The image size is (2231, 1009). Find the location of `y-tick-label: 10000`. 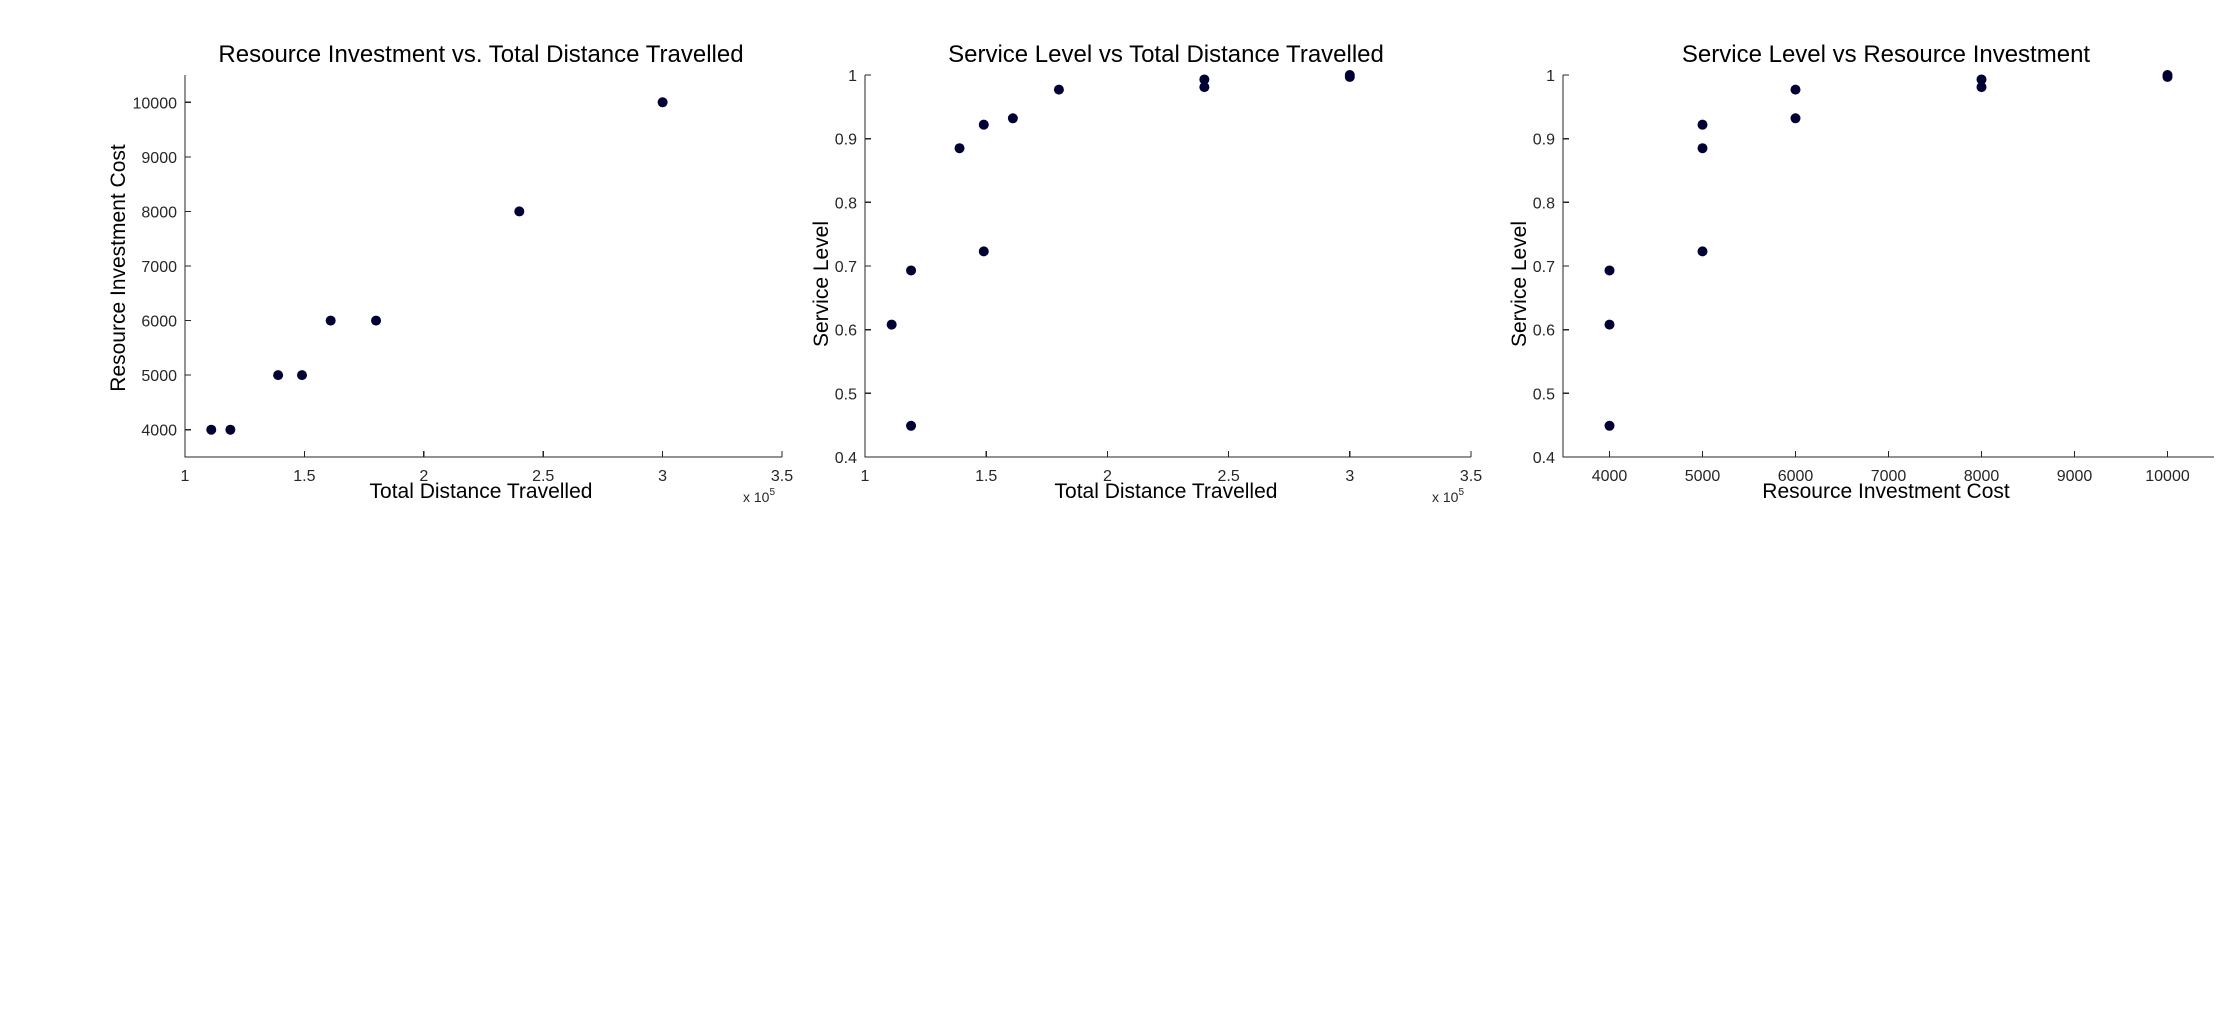

y-tick-label: 10000 is located at coordinates (155, 103).